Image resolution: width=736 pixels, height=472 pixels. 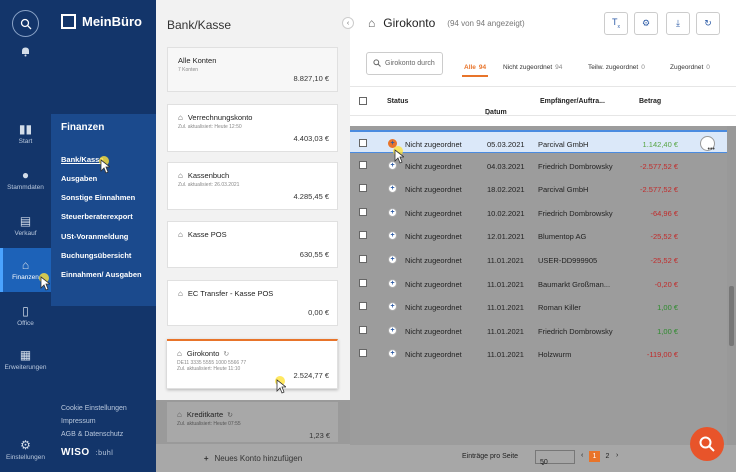 I want to click on entry-count: (94 von 94 angezeigt), so click(x=486, y=23).